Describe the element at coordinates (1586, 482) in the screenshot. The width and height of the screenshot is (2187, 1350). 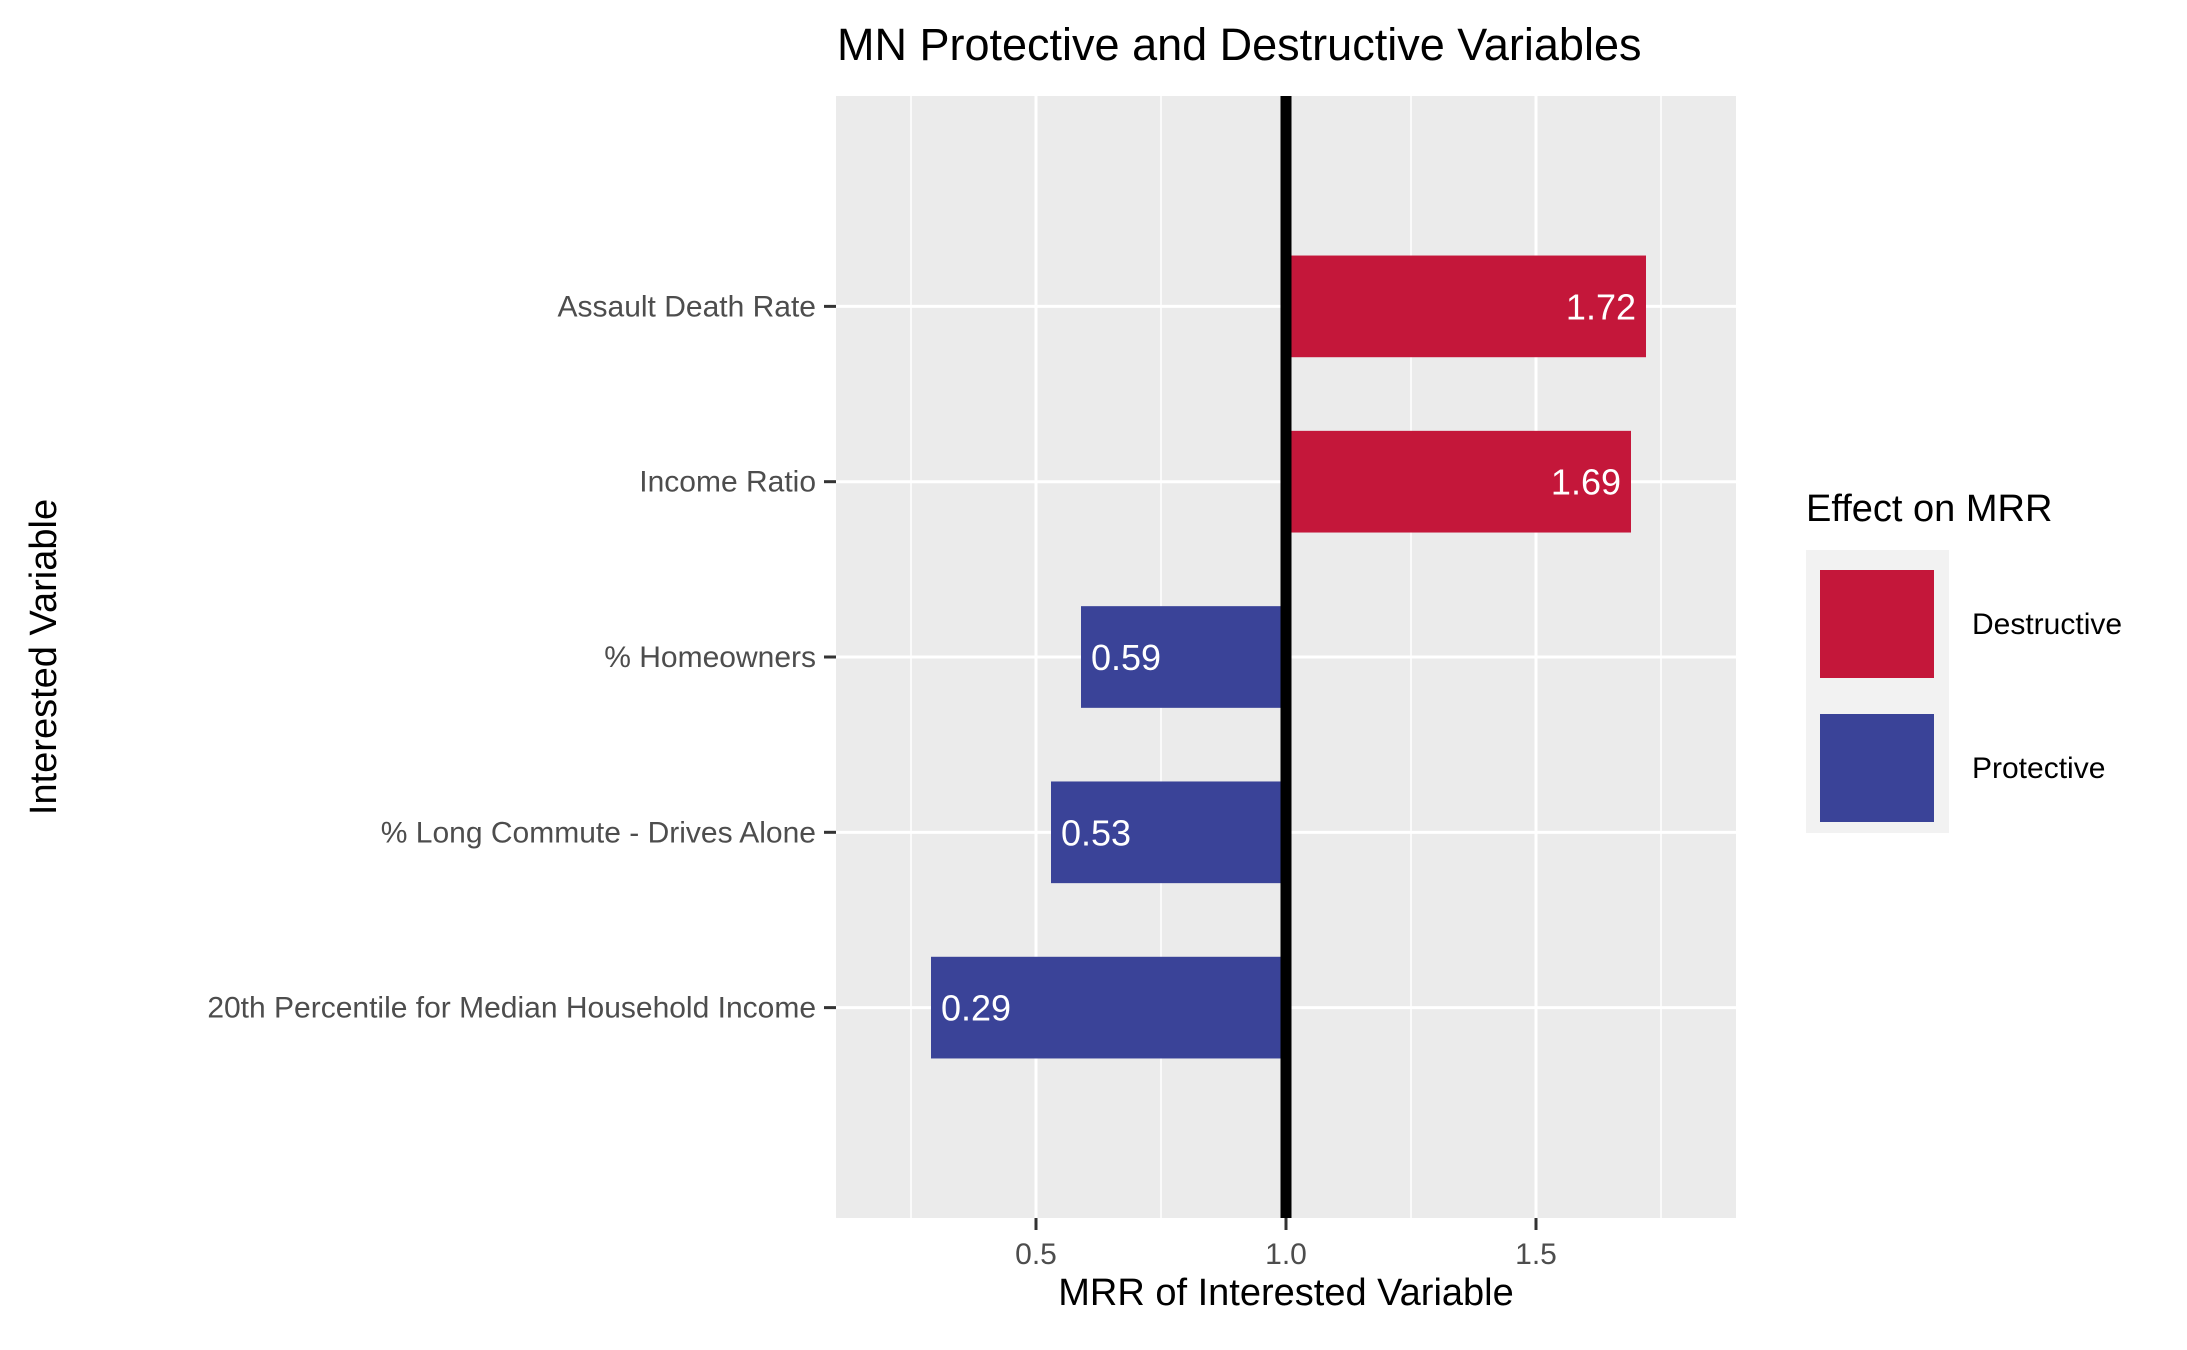
I see `bar-value-label: 1.69` at that location.